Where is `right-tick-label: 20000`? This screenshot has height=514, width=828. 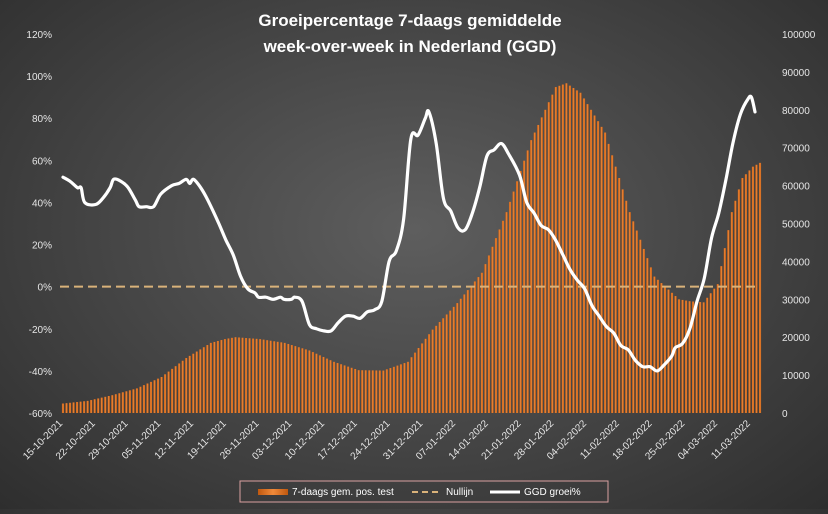
right-tick-label: 20000 is located at coordinates (796, 338).